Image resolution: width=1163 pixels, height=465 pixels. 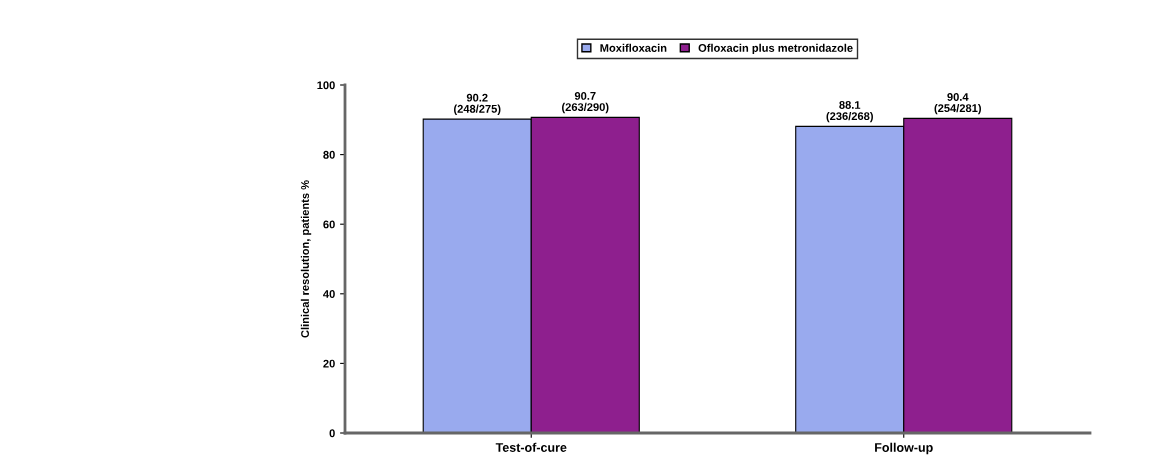 I want to click on y-tick-label: 20, so click(x=329, y=363).